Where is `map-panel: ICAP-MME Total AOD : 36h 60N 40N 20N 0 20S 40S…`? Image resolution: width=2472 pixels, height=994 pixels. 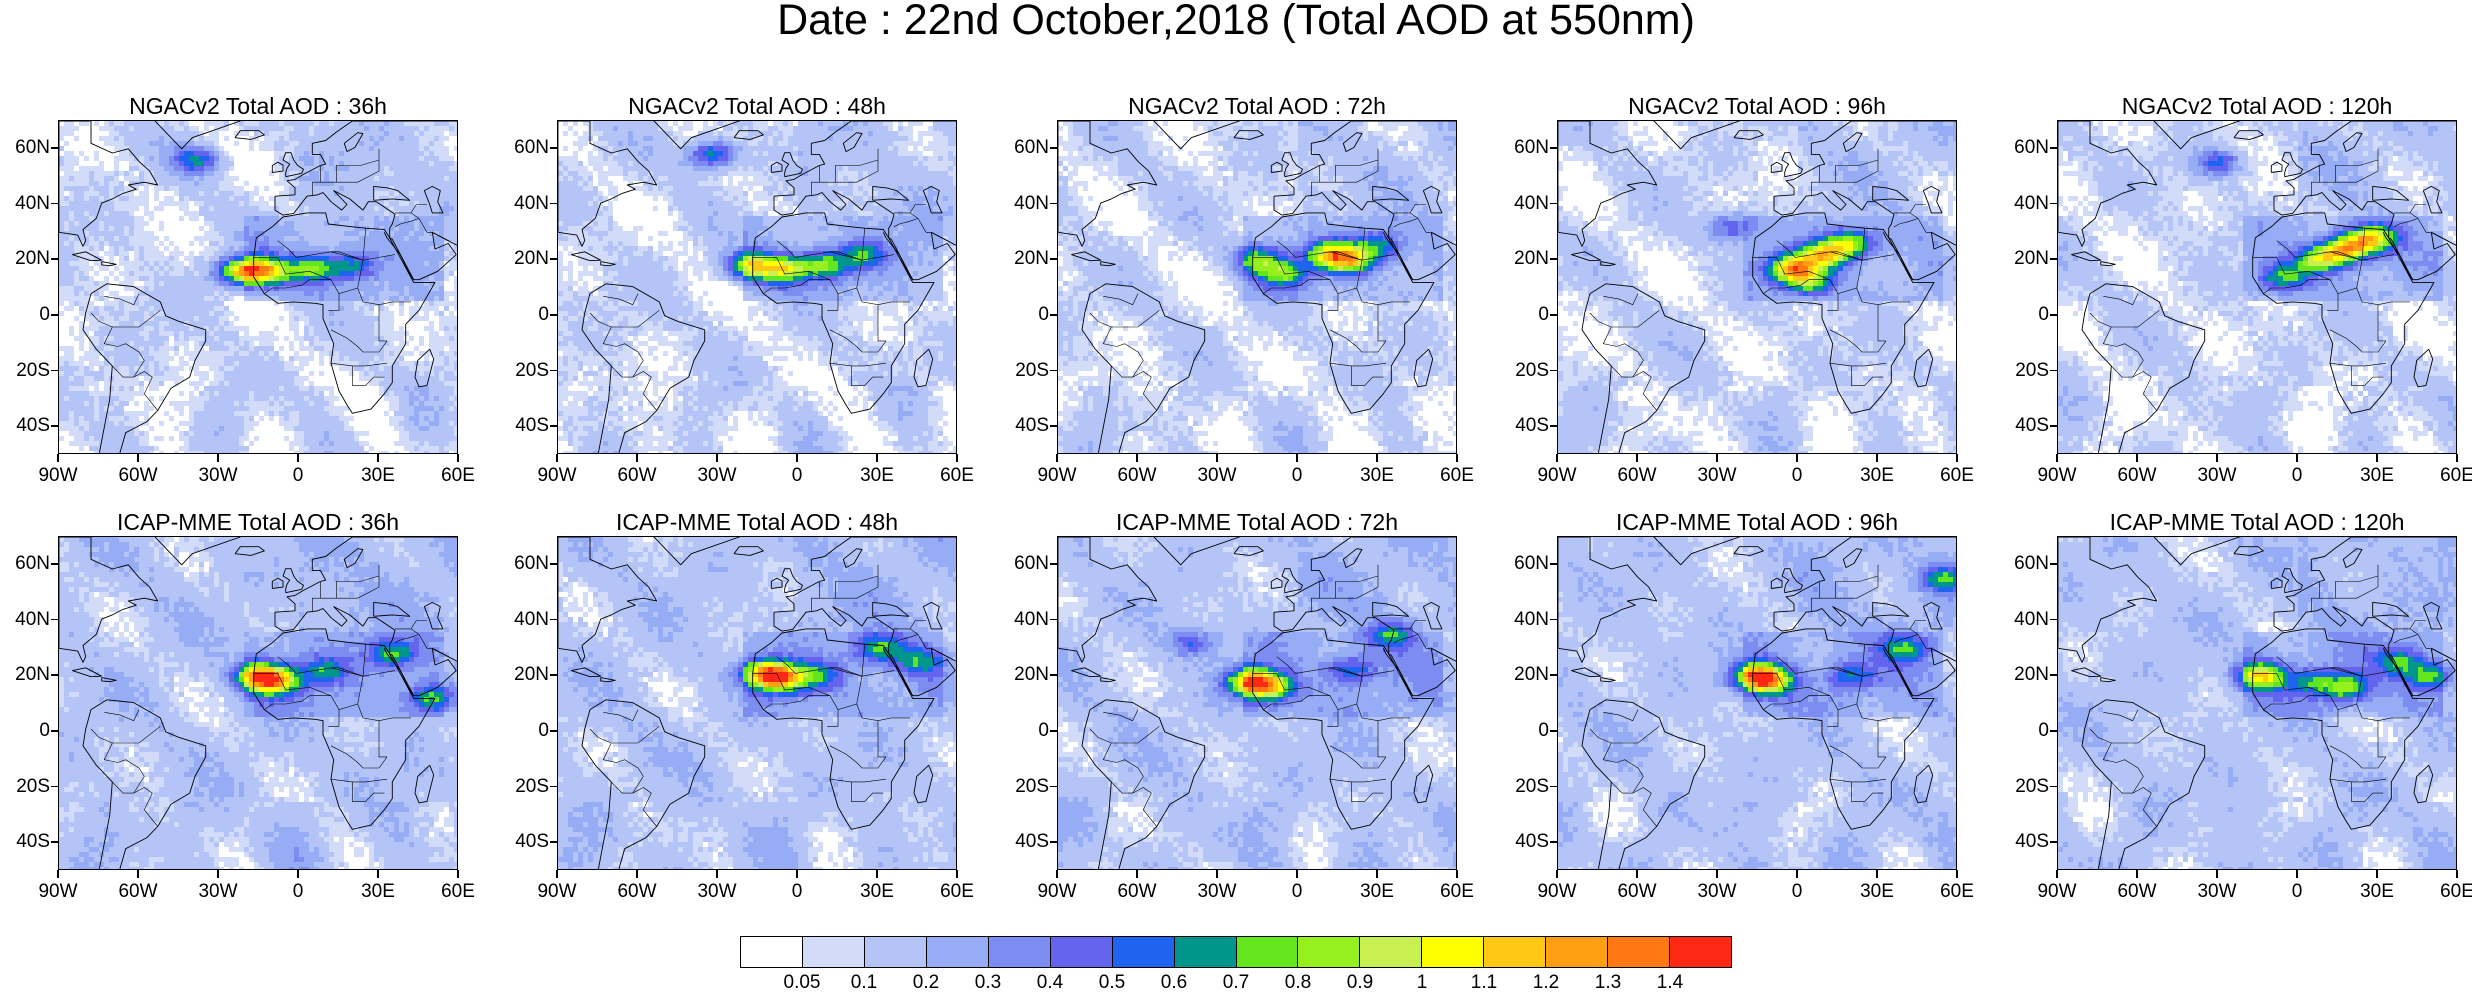
map-panel: ICAP-MME Total AOD : 36h 60N 40N 20N 0 20S 40S… is located at coordinates (245, 708).